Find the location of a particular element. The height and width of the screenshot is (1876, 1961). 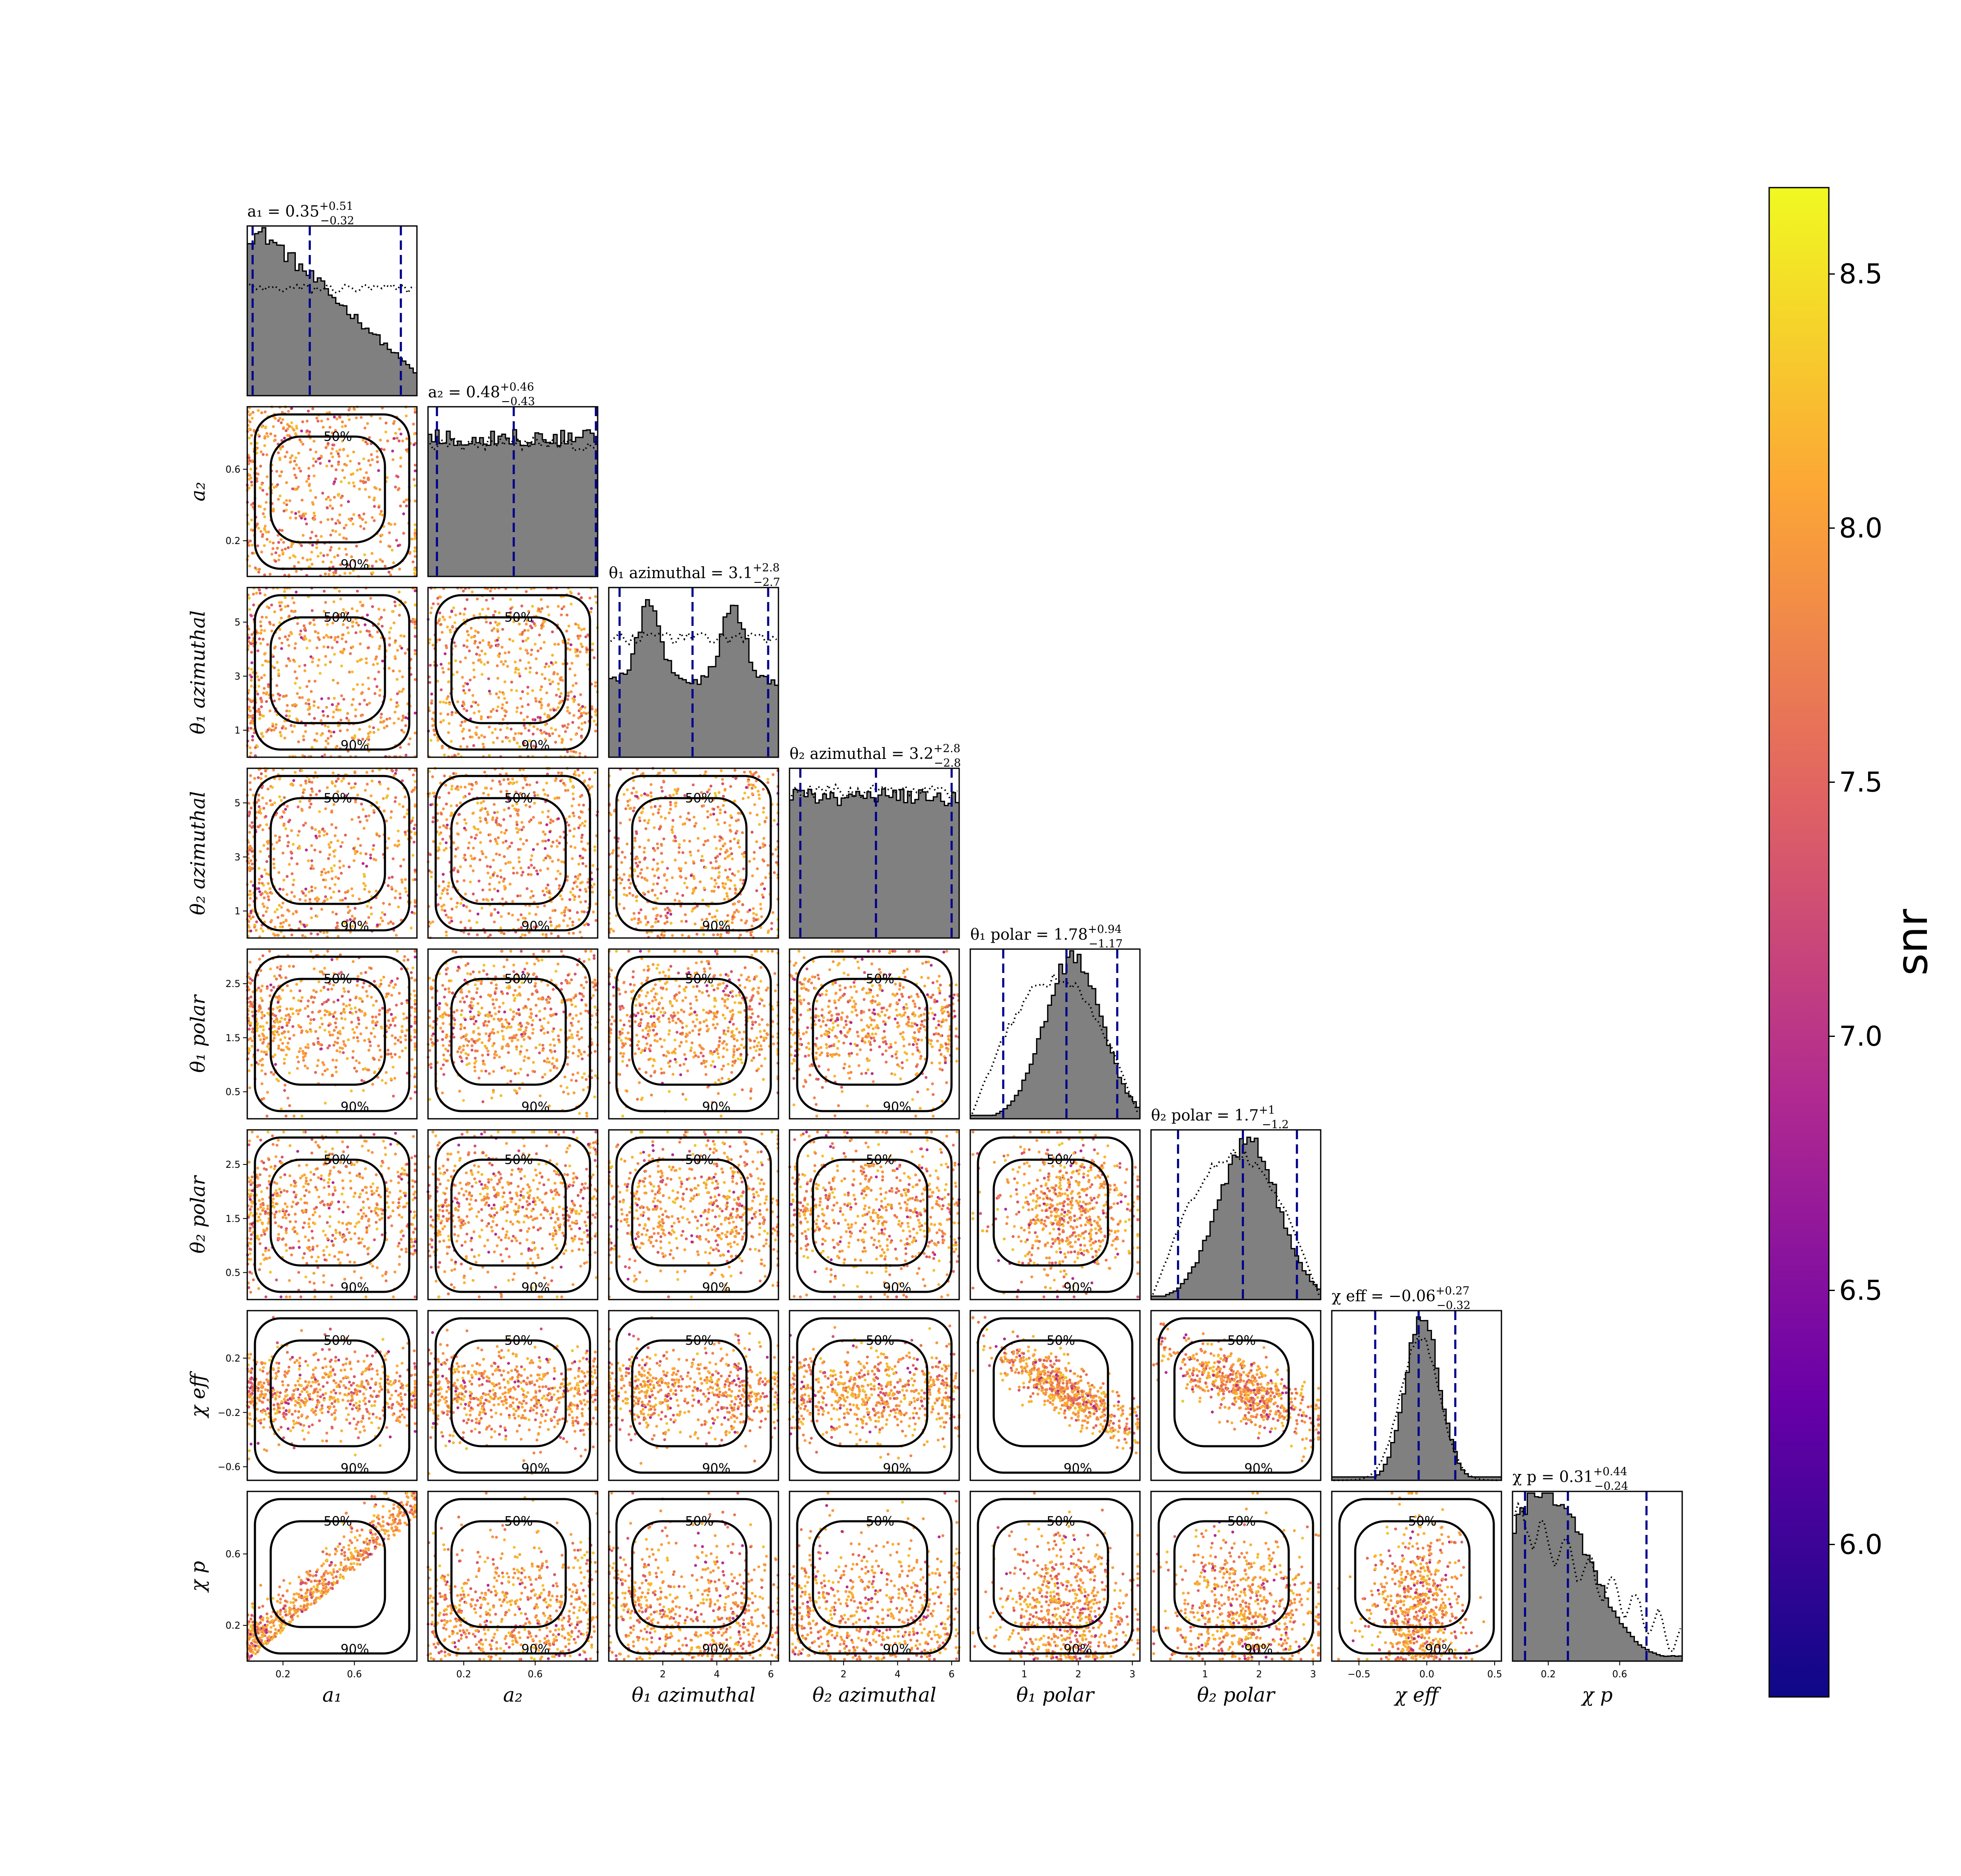

contour-label-50: 50% is located at coordinates (338, 436).